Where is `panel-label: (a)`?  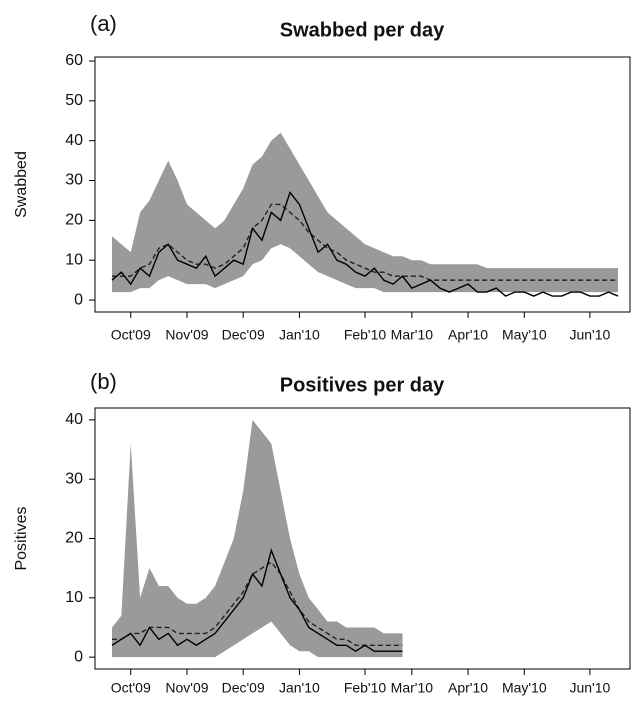 panel-label: (a) is located at coordinates (103, 23).